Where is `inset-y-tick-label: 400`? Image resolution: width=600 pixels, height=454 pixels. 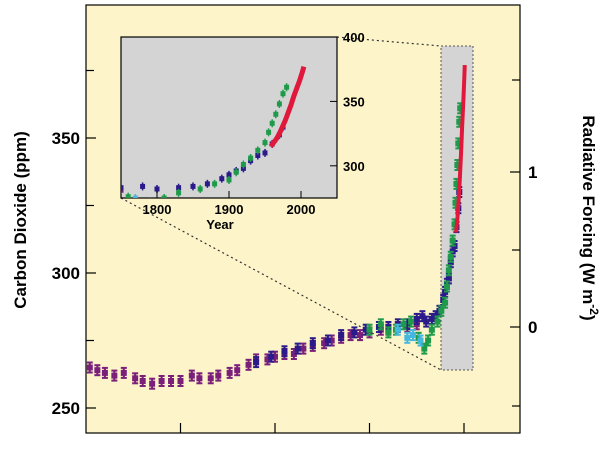 inset-y-tick-label: 400 is located at coordinates (354, 37).